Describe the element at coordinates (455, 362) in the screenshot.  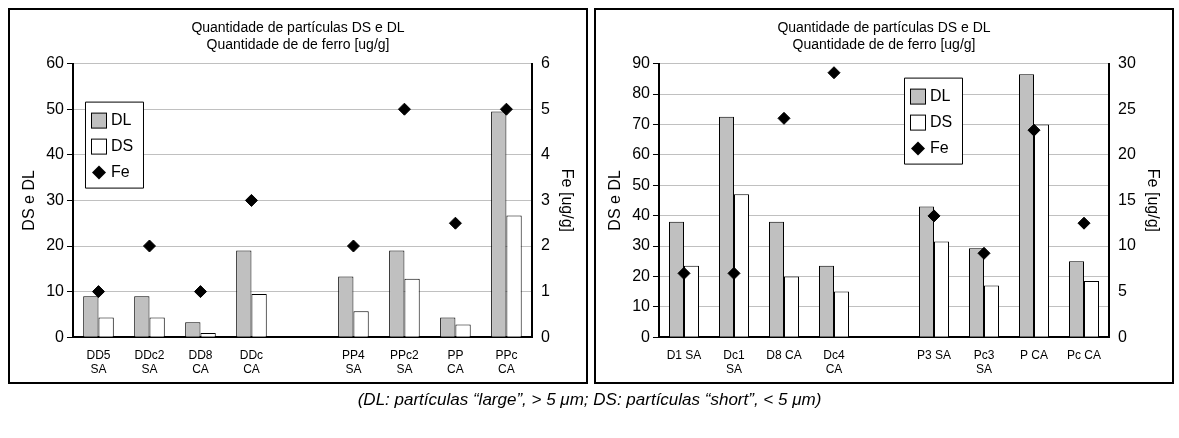
I see `x-tick-label: PP CA` at that location.